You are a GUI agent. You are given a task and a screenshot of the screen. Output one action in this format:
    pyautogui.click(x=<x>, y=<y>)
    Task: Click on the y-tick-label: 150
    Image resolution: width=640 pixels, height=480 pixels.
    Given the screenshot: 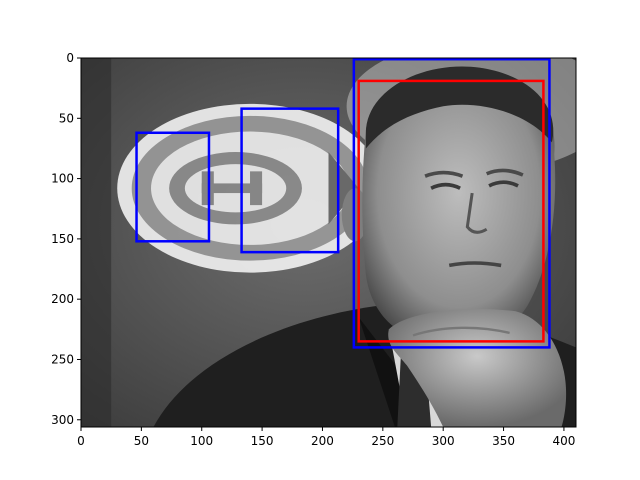 What is the action you would take?
    pyautogui.click(x=62, y=239)
    